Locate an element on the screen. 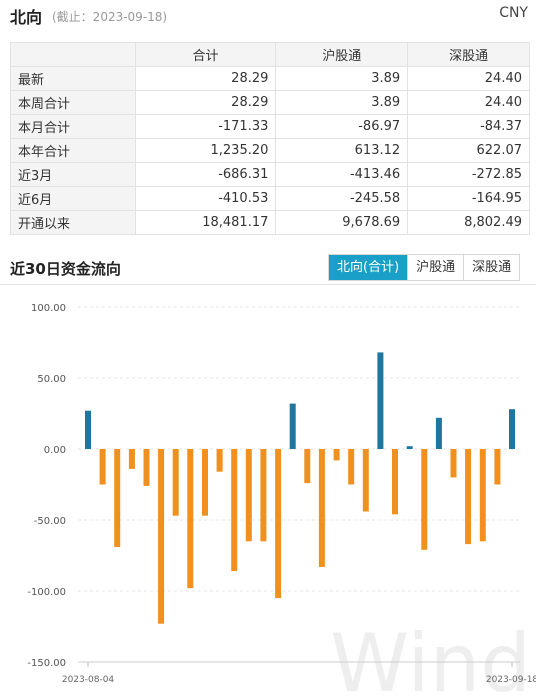  section-divider is located at coordinates (268, 284).